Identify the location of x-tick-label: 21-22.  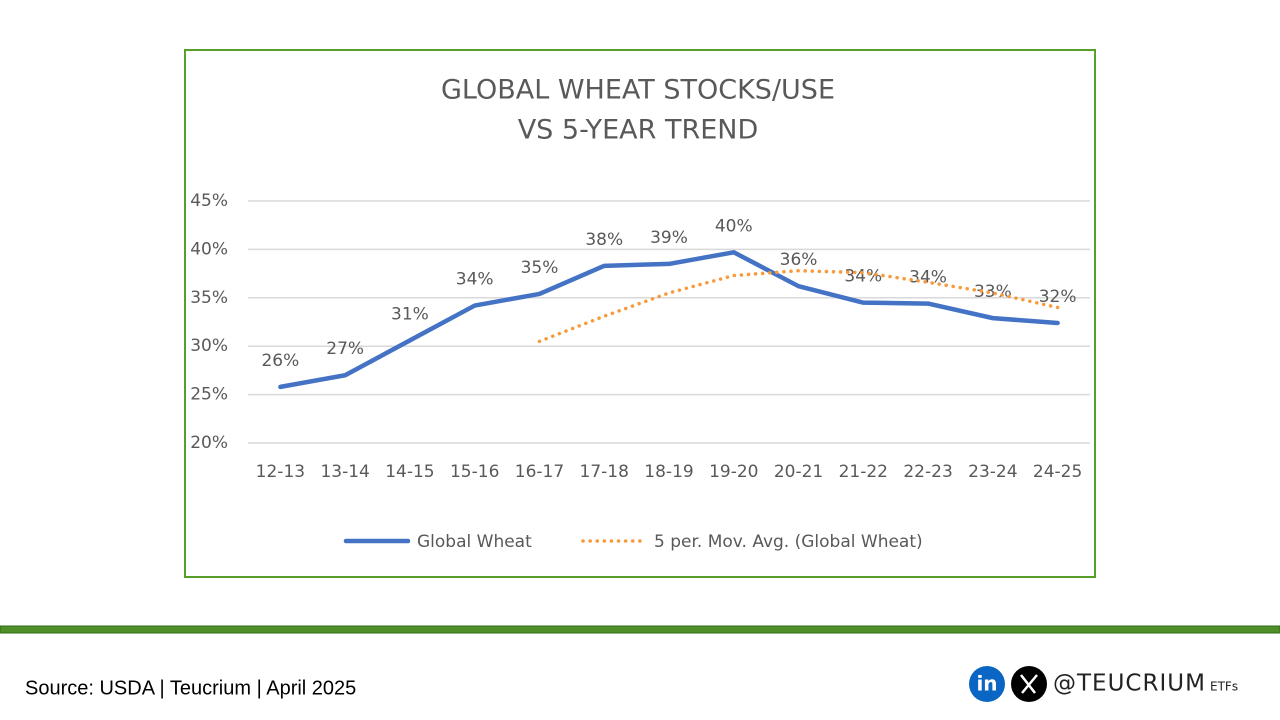
(863, 472).